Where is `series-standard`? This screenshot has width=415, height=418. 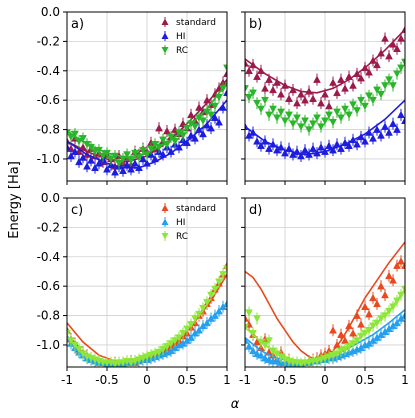
series-standard is located at coordinates (325, 68).